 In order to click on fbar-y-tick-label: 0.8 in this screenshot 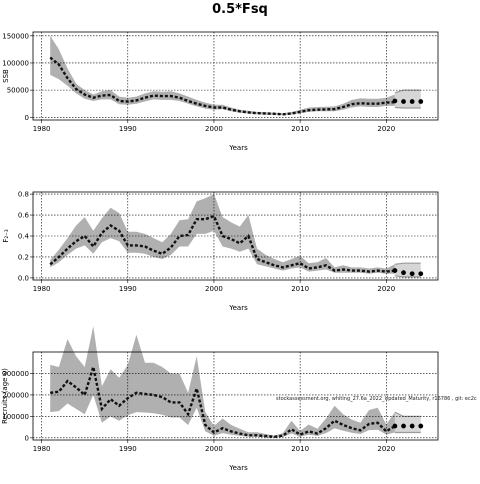, I will do `click(23, 195)`.